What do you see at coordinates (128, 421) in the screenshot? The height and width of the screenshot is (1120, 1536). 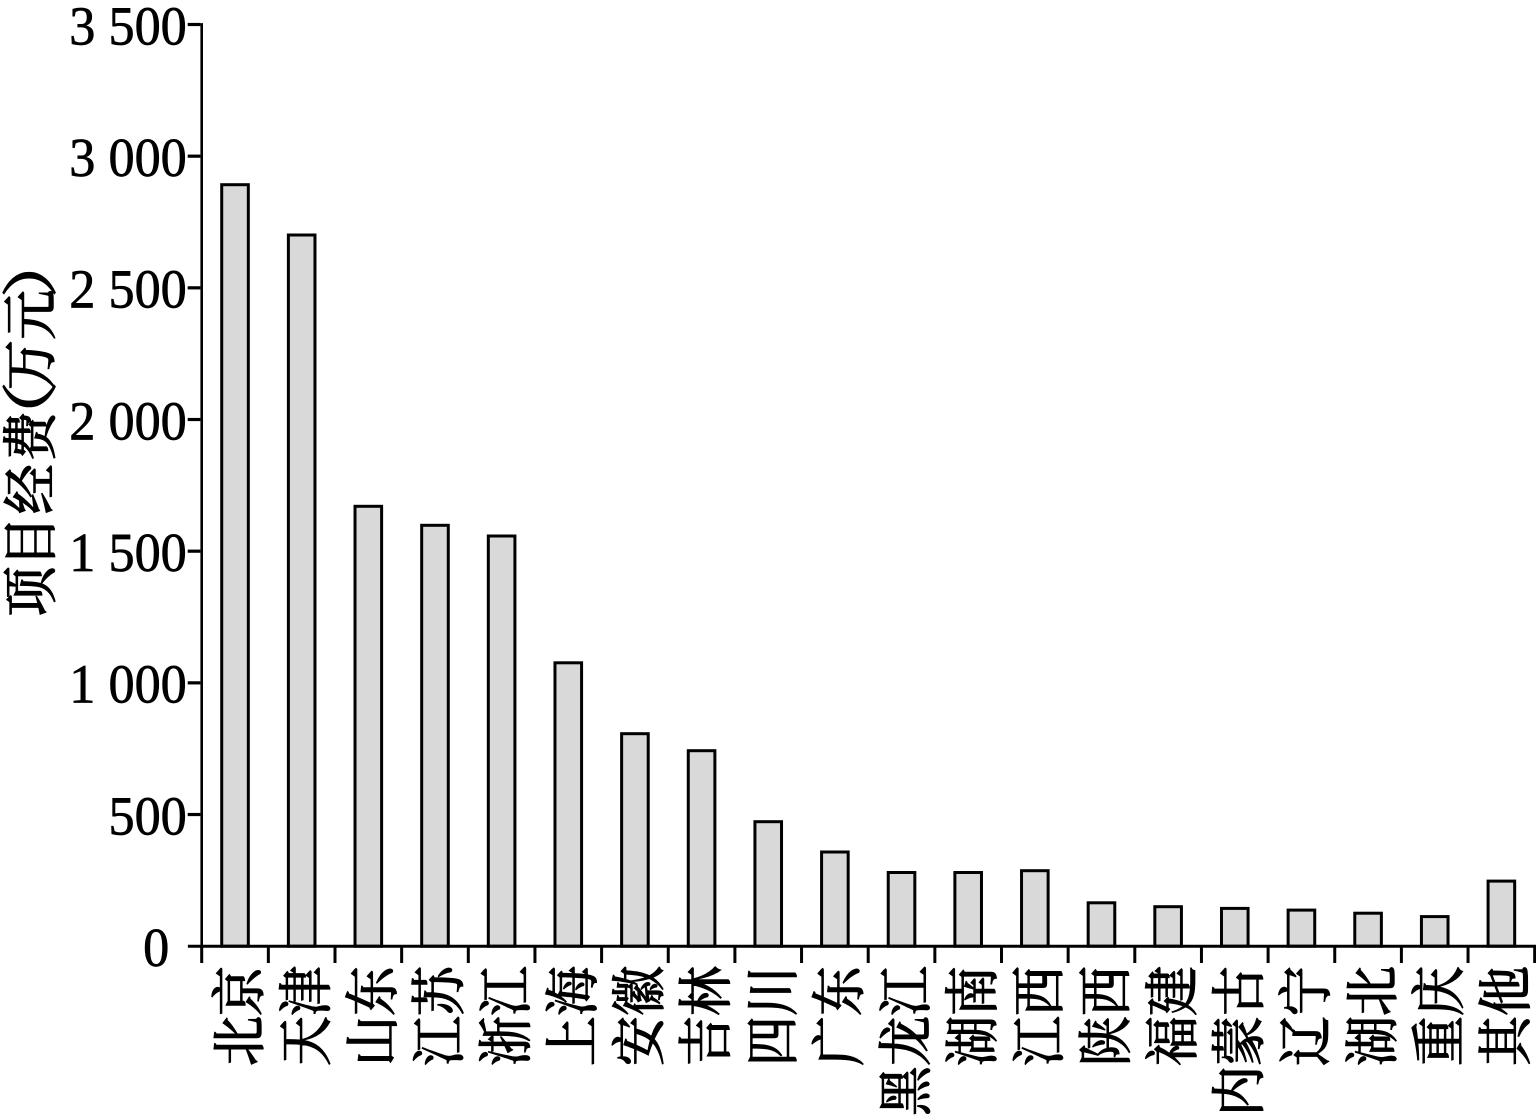 I see `svg-text: 2 000` at bounding box center [128, 421].